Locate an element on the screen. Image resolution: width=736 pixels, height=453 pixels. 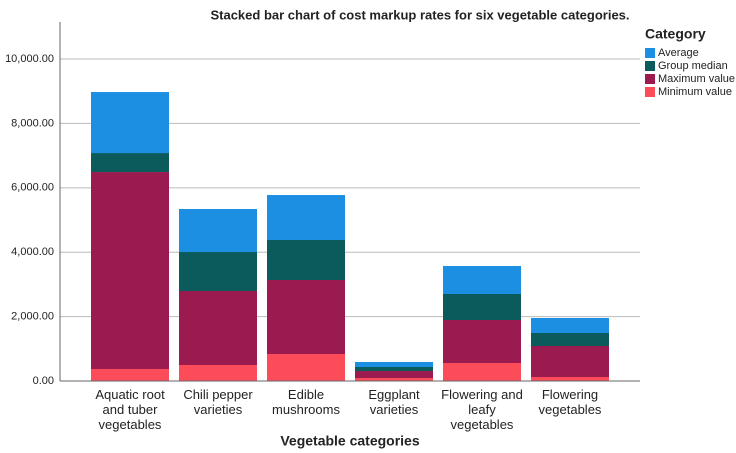
x-tick-label: Flowering vegetables is located at coordinates (570, 402).